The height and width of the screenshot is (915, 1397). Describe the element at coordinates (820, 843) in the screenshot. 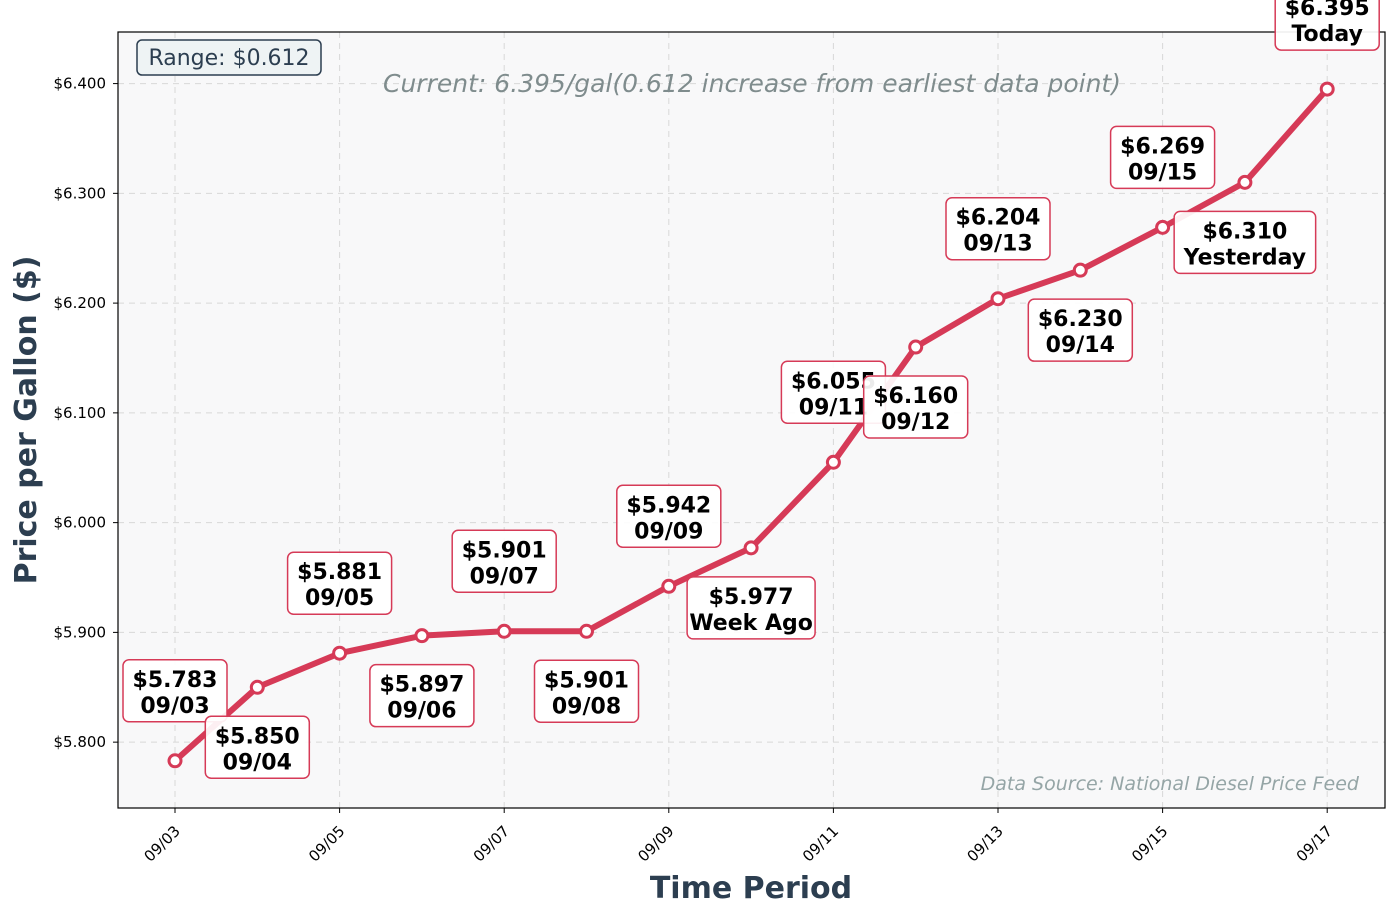

I see `x-tick-label: 09/11` at that location.